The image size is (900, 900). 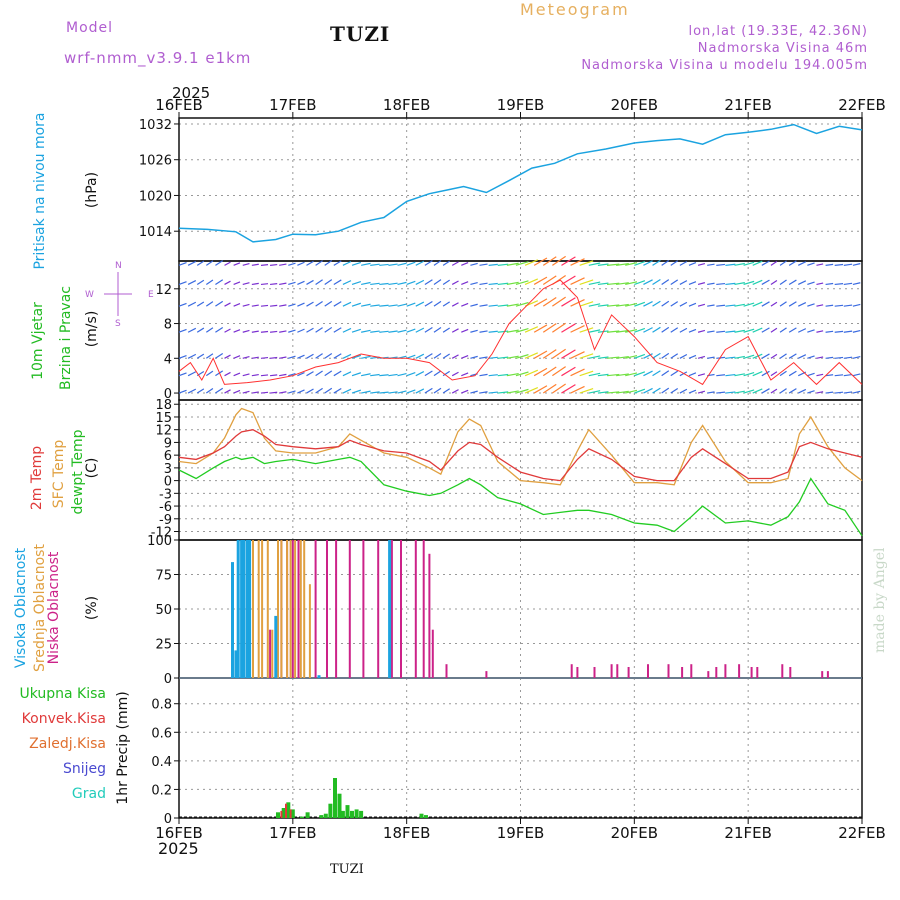 I want to click on y-tick-label: 9, so click(x=168, y=443).